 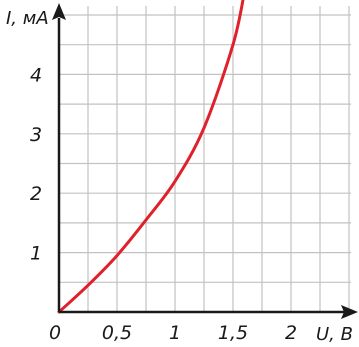 What do you see at coordinates (27, 18) in the screenshot?
I see `y-axis-label: I, мА` at bounding box center [27, 18].